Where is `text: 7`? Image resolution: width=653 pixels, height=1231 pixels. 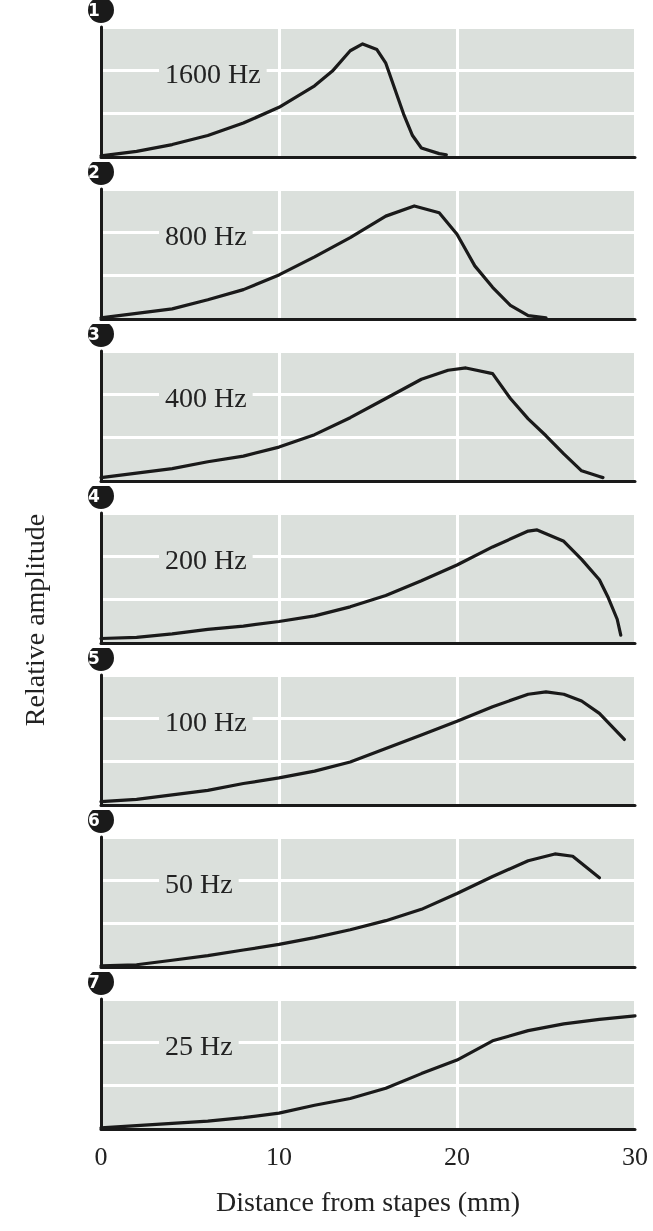 text: 7 is located at coordinates (94, 982).